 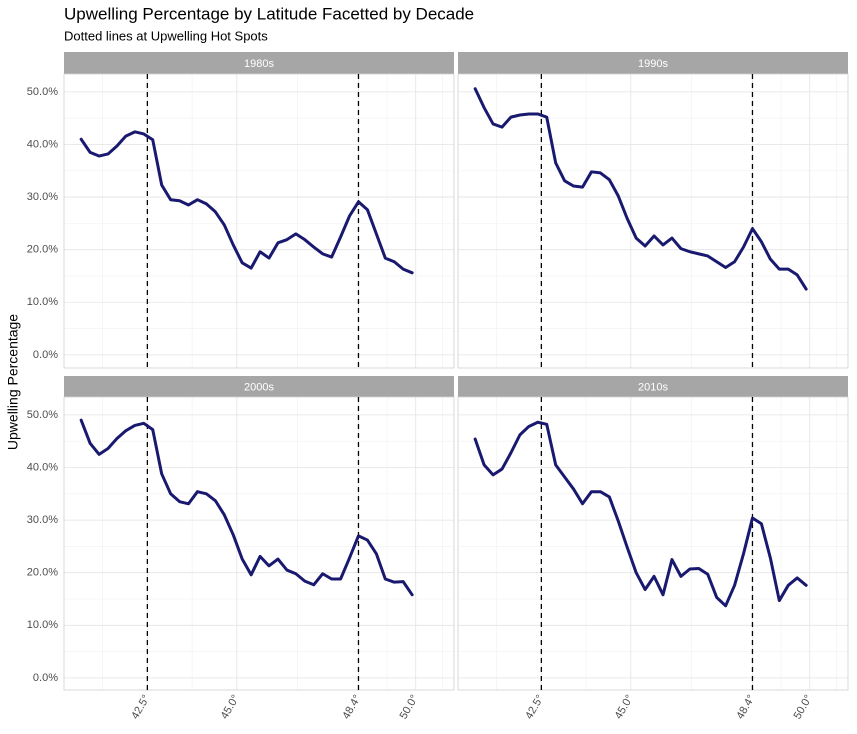 I want to click on facet-label: 2000s, so click(x=259, y=387).